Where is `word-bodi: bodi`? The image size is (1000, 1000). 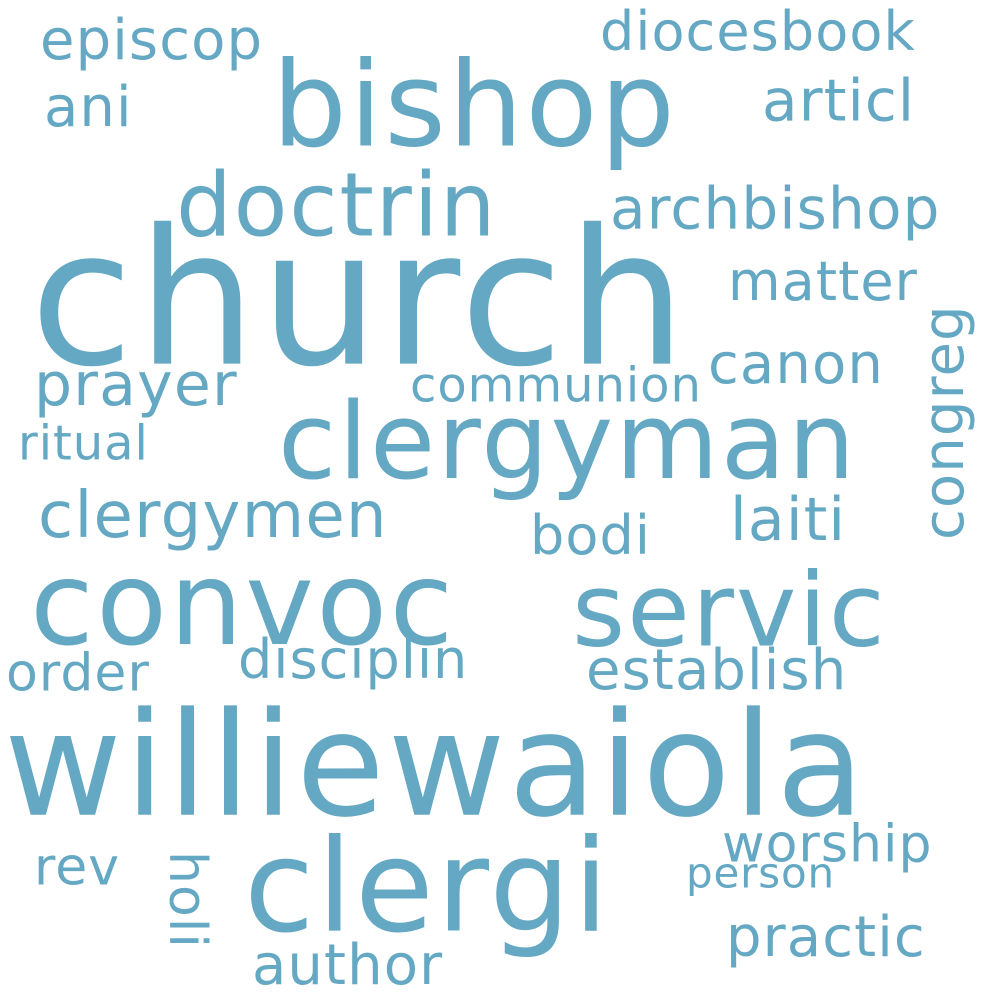
word-bodi: bodi is located at coordinates (590, 535).